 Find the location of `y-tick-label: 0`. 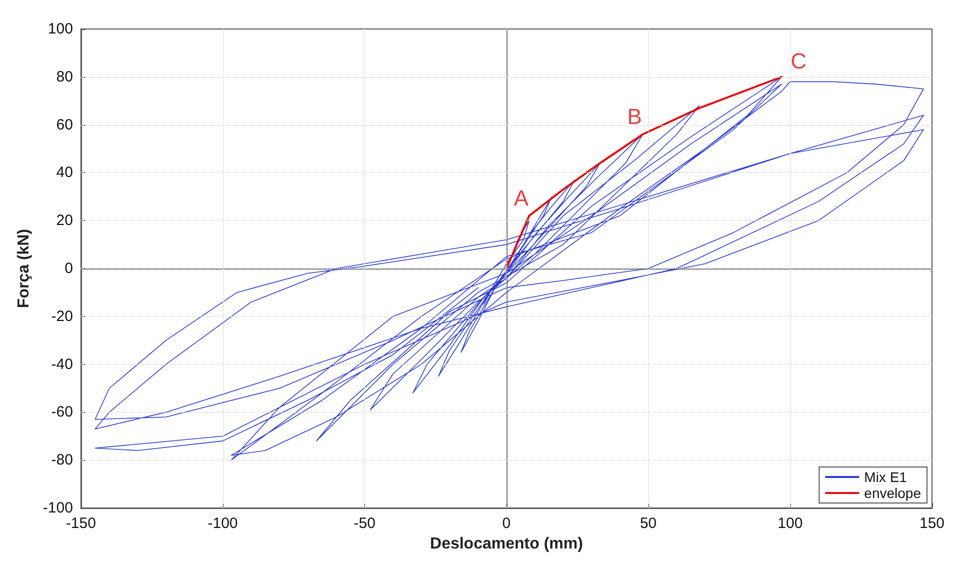

y-tick-label: 0 is located at coordinates (68, 268).